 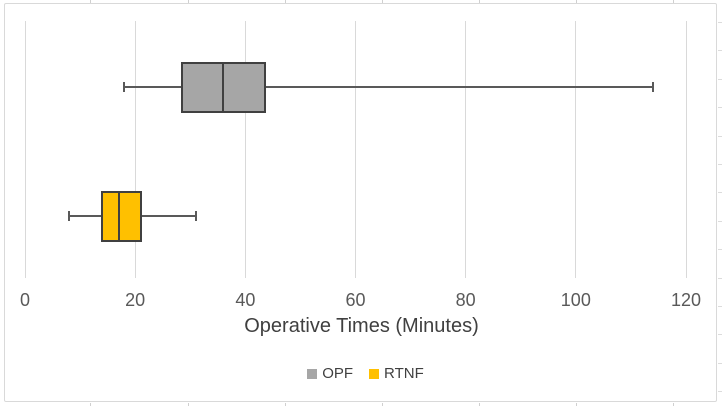 What do you see at coordinates (338, 373) in the screenshot?
I see `legend-label: OPF` at bounding box center [338, 373].